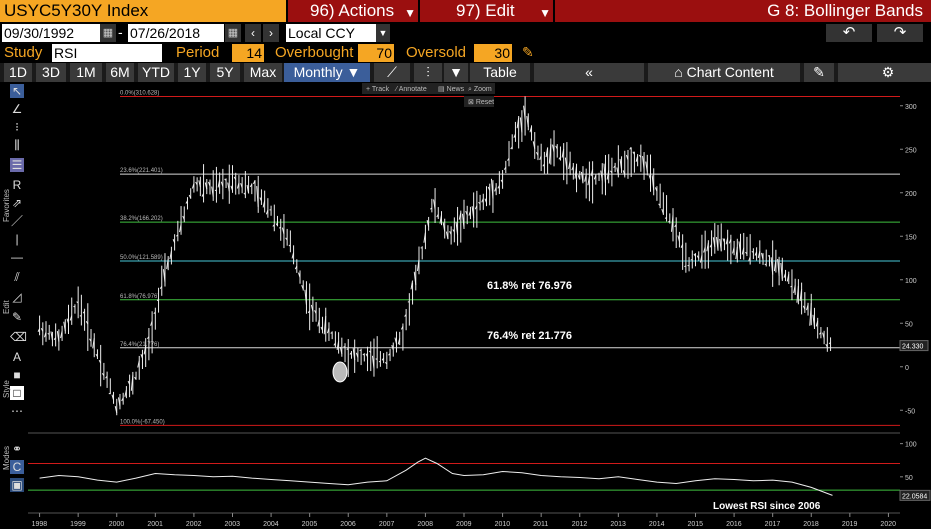 The height and width of the screenshot is (529, 931). What do you see at coordinates (811, 524) in the screenshot?
I see `x-tick-label: 2018` at bounding box center [811, 524].